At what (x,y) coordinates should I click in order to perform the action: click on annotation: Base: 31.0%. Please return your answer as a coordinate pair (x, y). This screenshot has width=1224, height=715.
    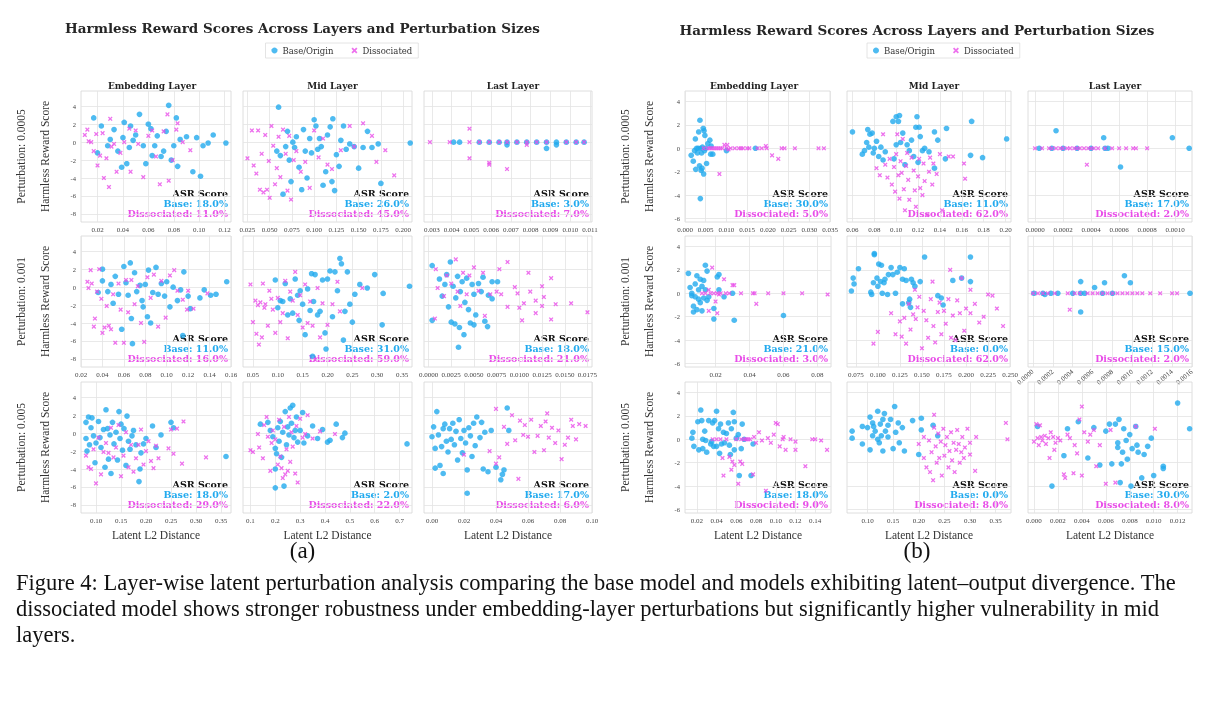
    Looking at the image, I should click on (376, 348).